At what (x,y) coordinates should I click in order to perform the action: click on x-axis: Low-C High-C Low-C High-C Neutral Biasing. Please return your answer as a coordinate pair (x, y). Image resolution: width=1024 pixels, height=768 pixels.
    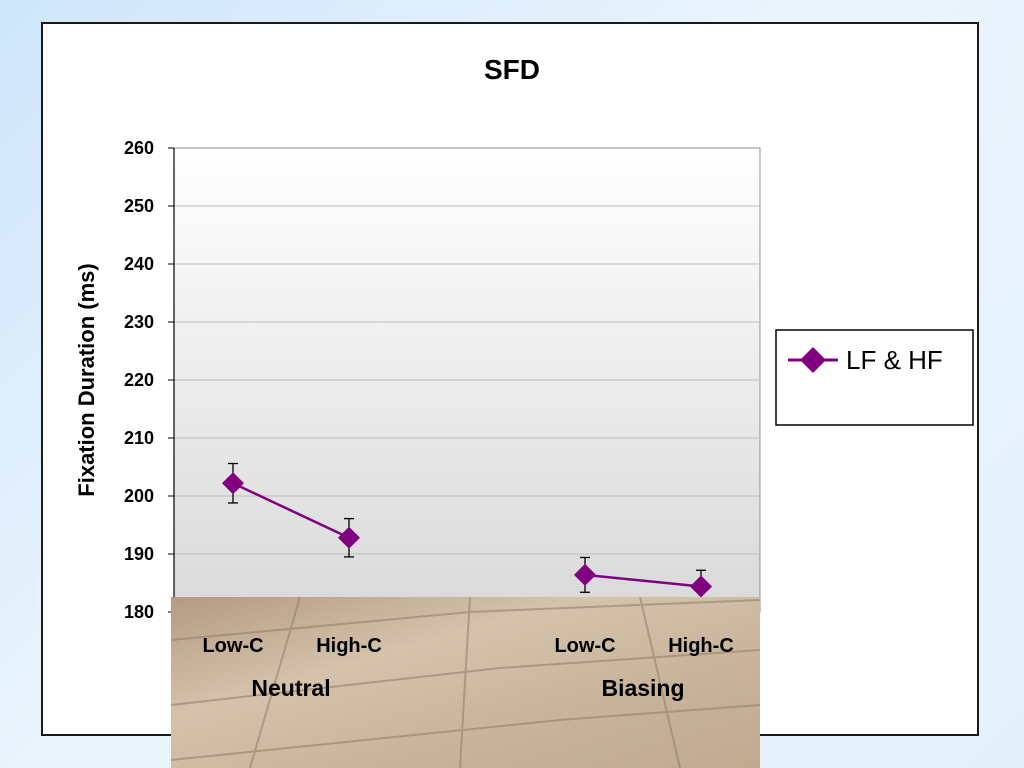
    Looking at the image, I should click on (467, 668).